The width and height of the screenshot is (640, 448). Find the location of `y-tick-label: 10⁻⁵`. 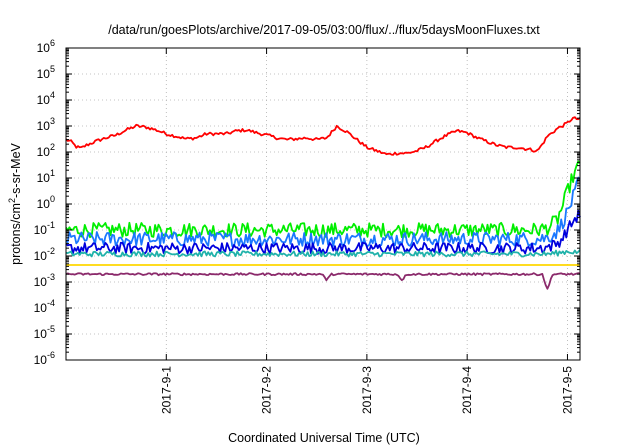

y-tick-label: 10⁻⁵ is located at coordinates (44, 332).